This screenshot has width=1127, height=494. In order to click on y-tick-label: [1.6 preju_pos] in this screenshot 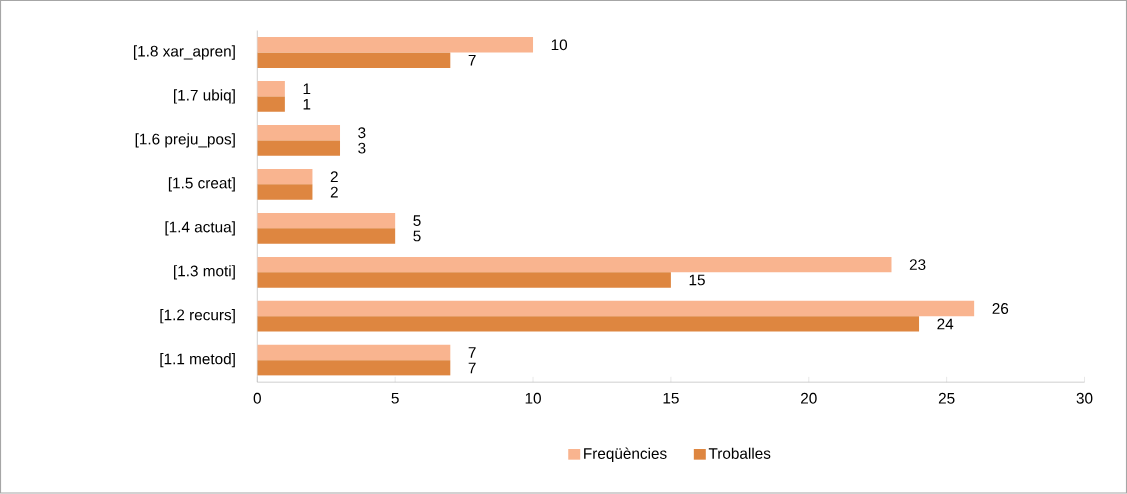, I will do `click(185, 140)`.